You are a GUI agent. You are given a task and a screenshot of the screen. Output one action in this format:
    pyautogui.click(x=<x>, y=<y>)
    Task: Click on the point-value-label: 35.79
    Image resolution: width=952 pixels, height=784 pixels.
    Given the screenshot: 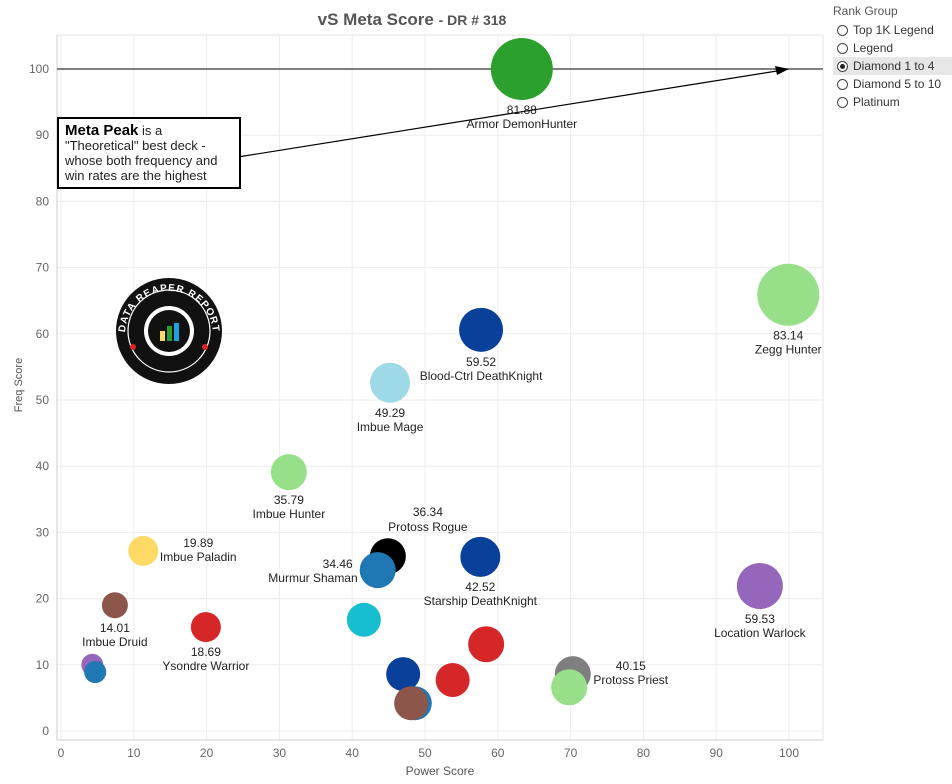 What is the action you would take?
    pyautogui.click(x=289, y=500)
    